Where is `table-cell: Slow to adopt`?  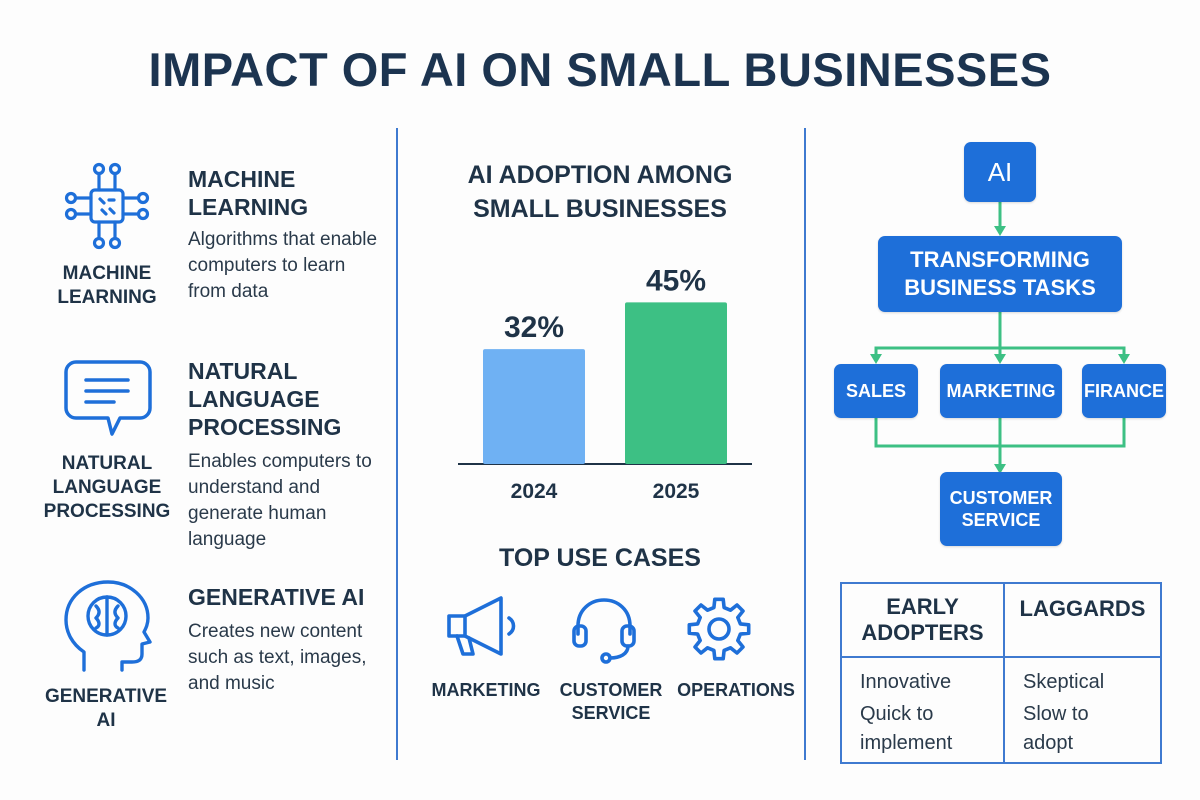 table-cell: Slow to adopt is located at coordinates (1056, 728).